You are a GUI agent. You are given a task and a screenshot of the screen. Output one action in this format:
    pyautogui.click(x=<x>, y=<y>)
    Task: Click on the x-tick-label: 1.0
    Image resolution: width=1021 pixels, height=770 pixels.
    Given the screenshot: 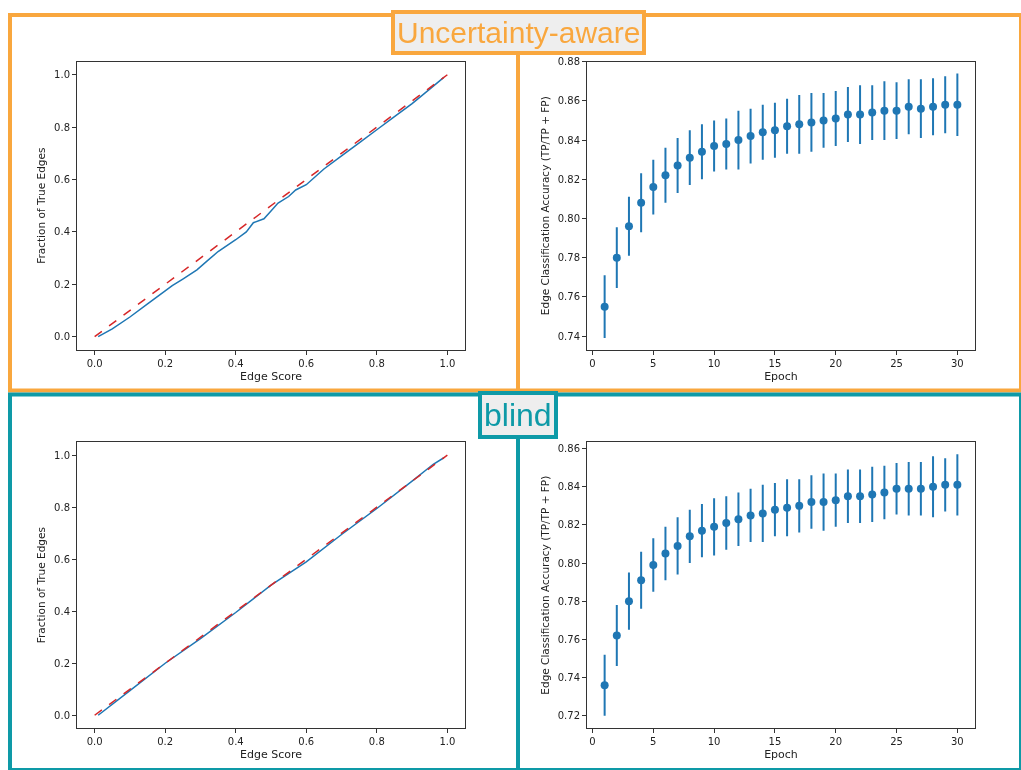 What is the action you would take?
    pyautogui.click(x=447, y=742)
    